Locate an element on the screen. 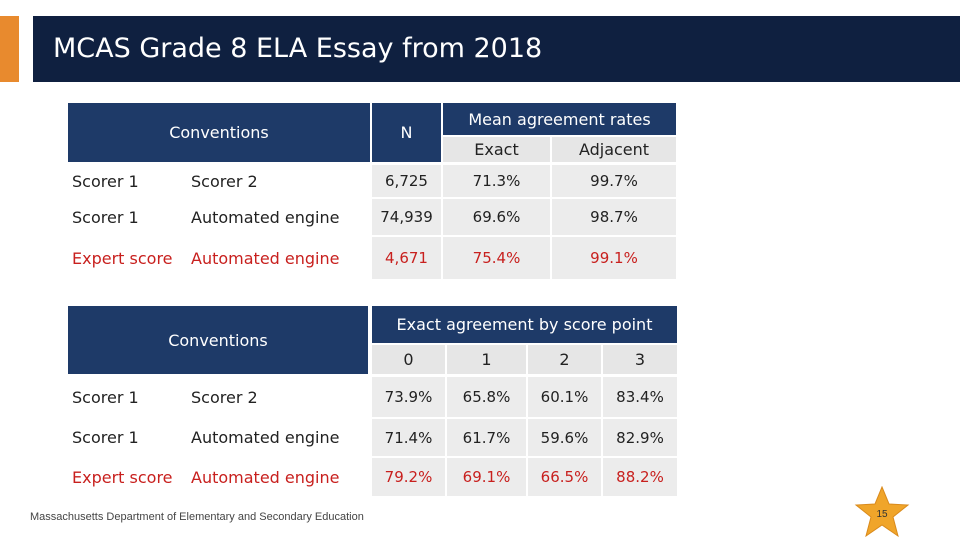  exact-by-score-header: Exact agreement by score point is located at coordinates (524, 324).